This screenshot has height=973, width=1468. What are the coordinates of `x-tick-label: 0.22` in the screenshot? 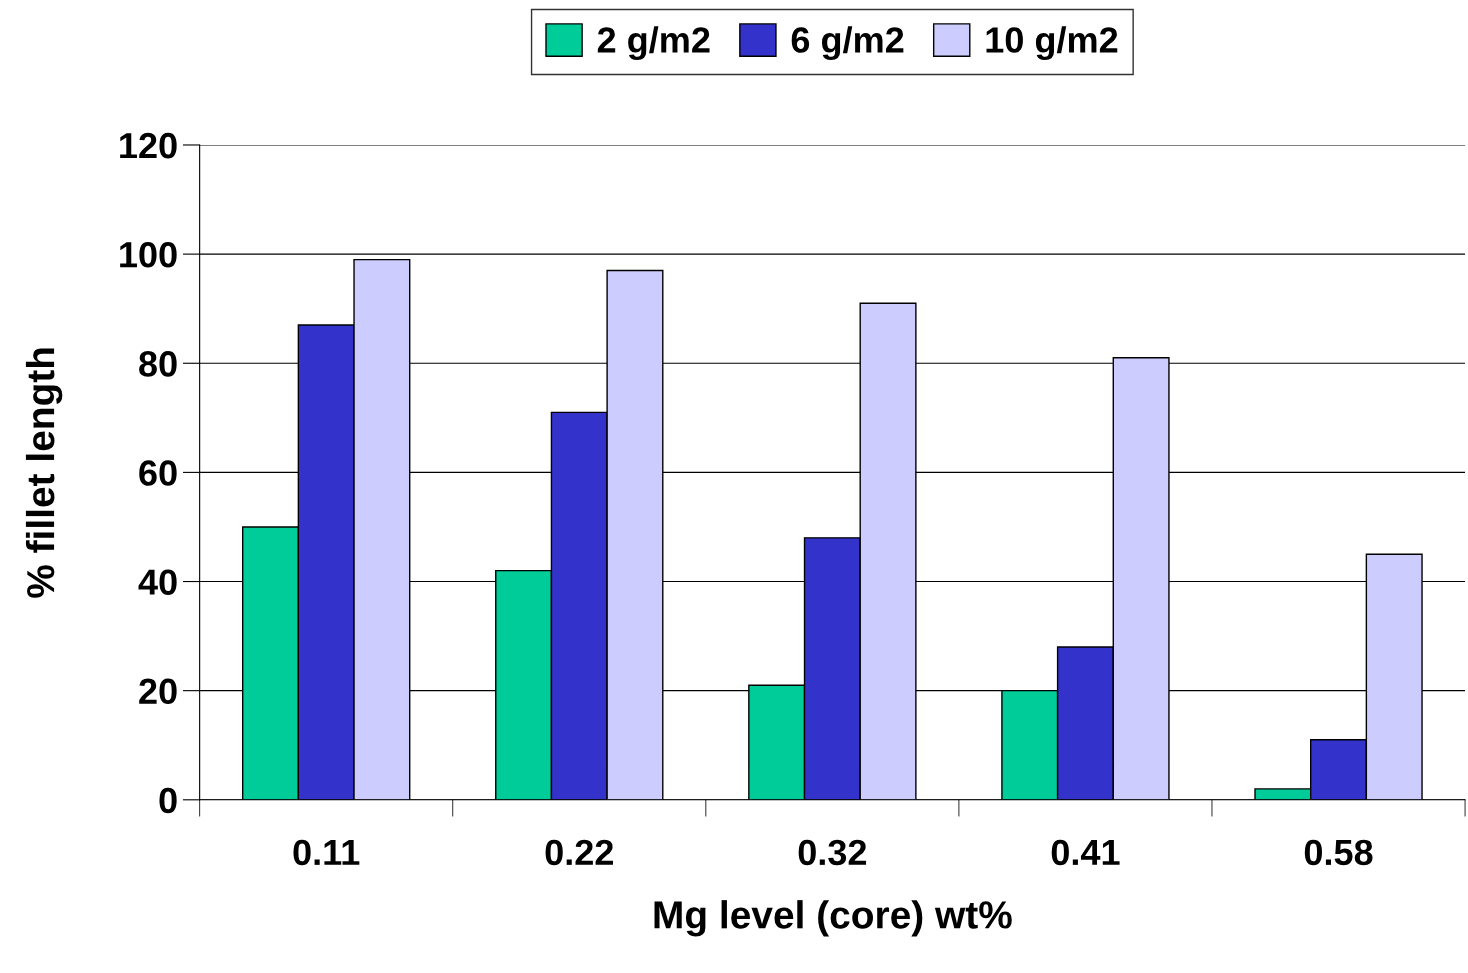 It's located at (579, 852).